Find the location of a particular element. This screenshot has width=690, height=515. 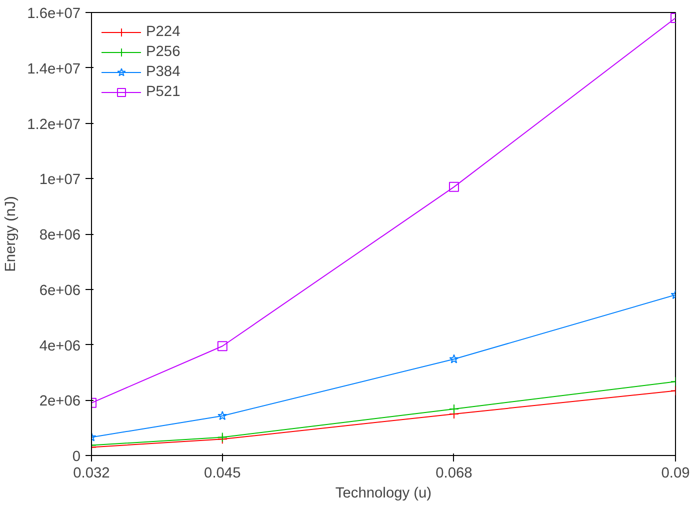

y-tick-label: 1.6e+07 is located at coordinates (54, 14).